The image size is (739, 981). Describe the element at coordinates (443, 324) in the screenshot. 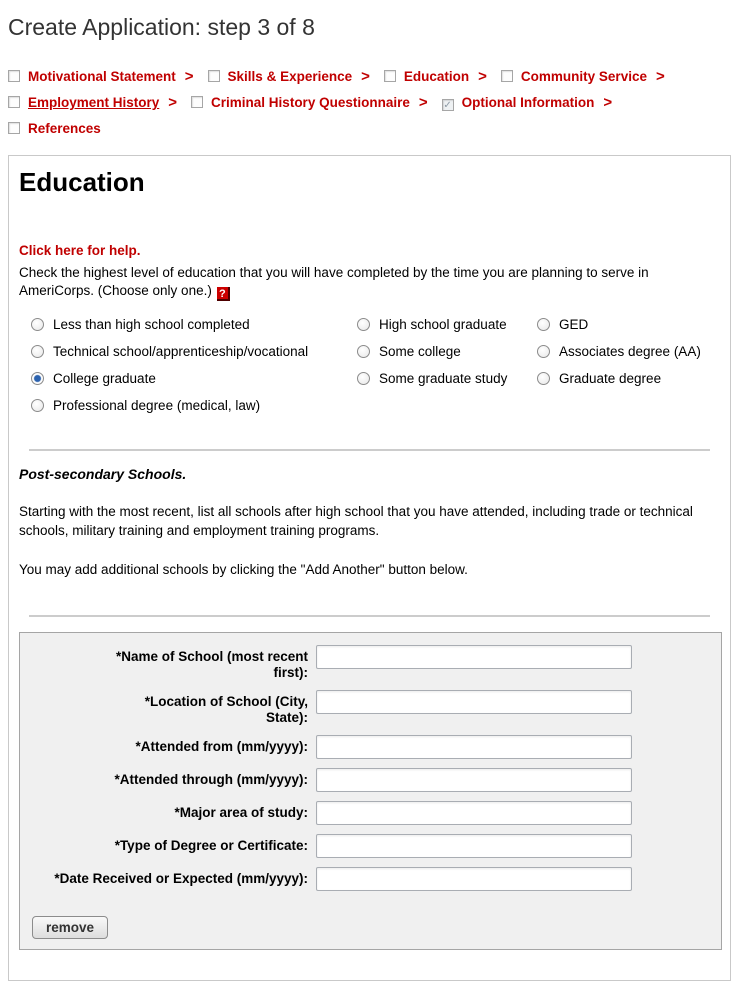

I see `radio-label: High school graduate` at that location.